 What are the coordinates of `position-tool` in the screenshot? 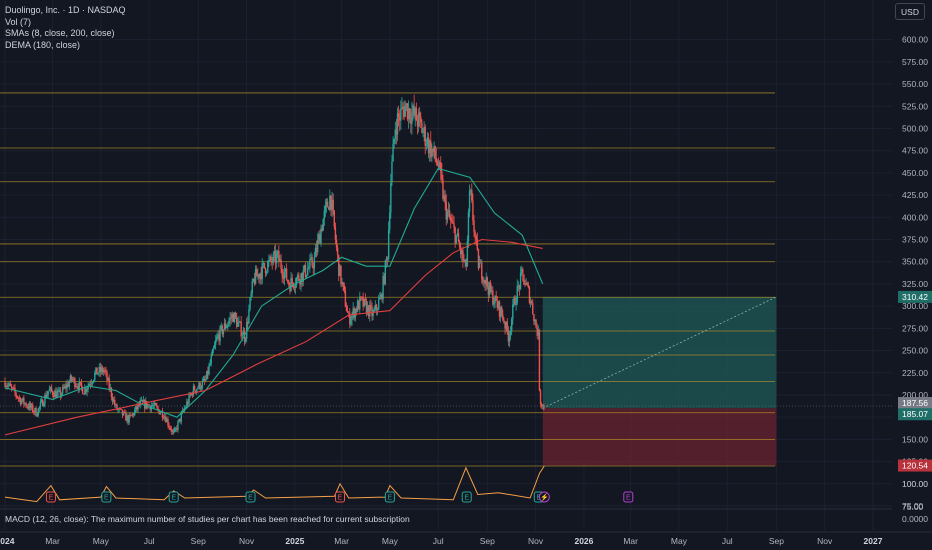 It's located at (659, 381).